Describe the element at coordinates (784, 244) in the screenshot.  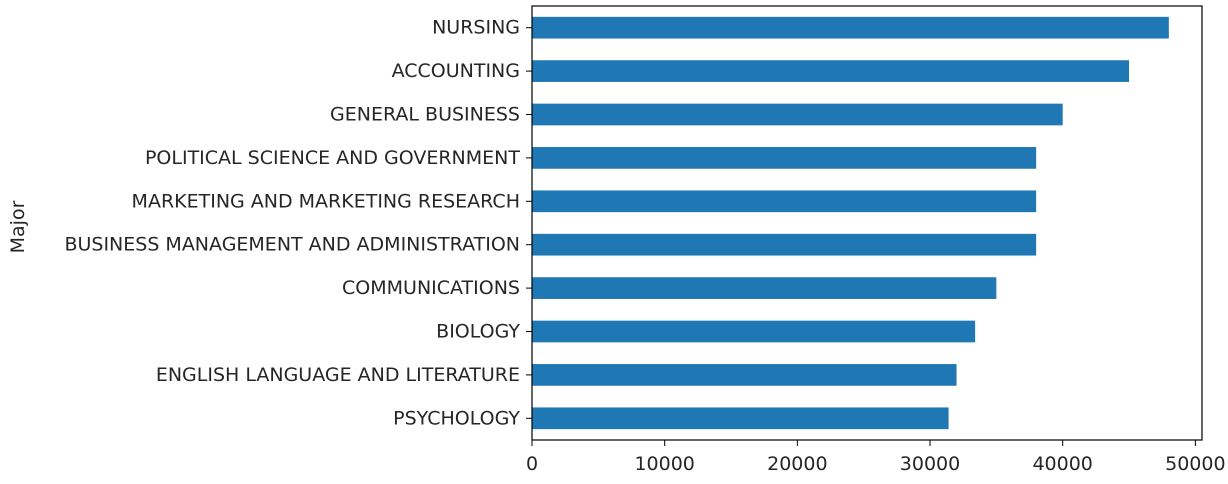
I see `bar-business-management-and-administration` at that location.